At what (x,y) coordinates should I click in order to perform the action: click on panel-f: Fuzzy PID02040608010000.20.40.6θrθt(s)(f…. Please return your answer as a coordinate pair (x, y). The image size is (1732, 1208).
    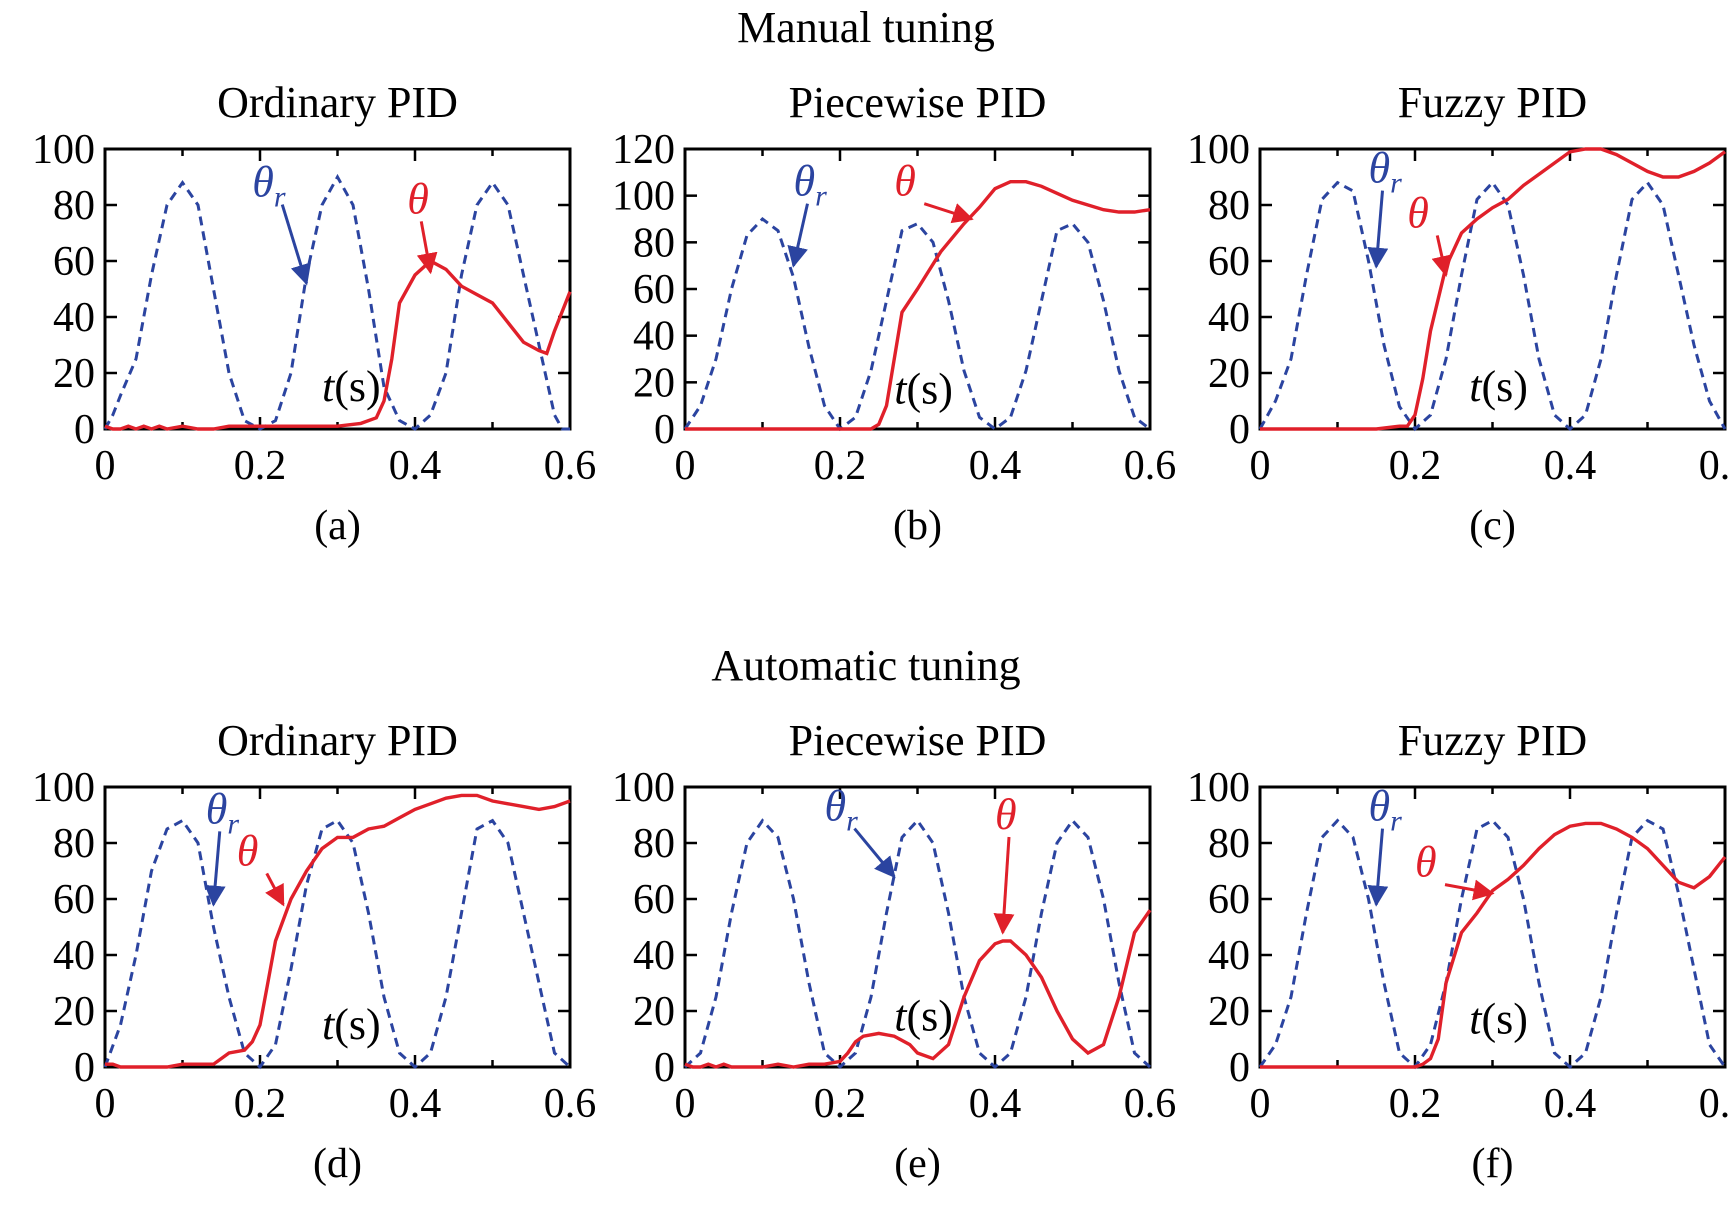
    Looking at the image, I should click on (1459, 951).